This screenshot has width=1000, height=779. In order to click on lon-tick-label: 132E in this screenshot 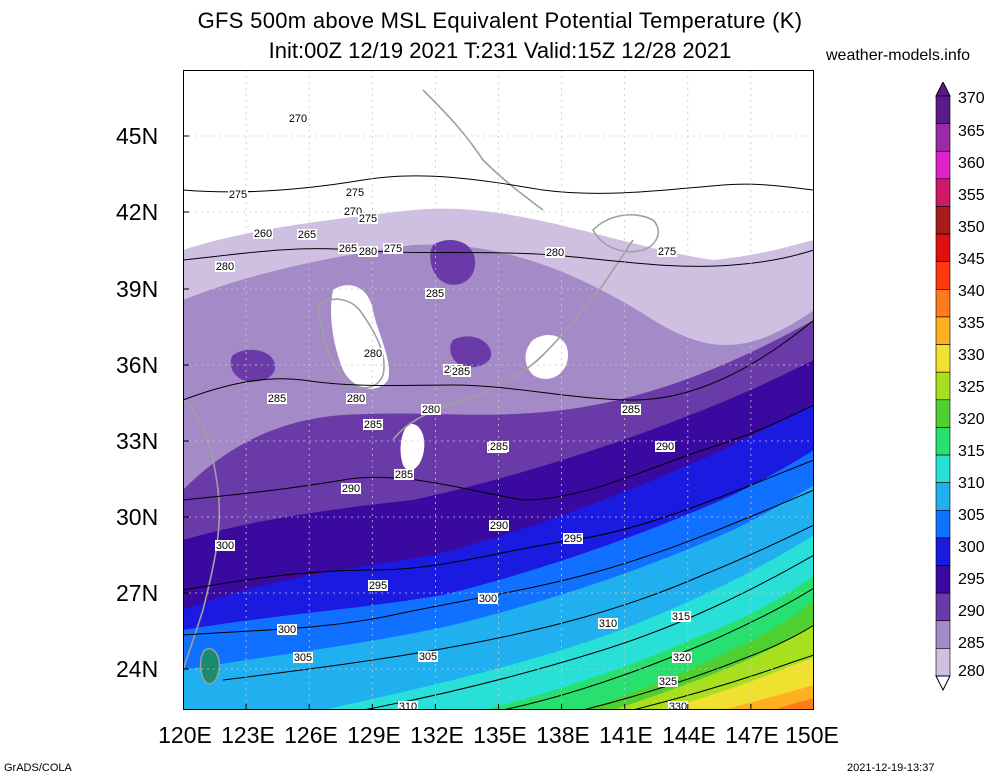, I will do `click(437, 735)`.